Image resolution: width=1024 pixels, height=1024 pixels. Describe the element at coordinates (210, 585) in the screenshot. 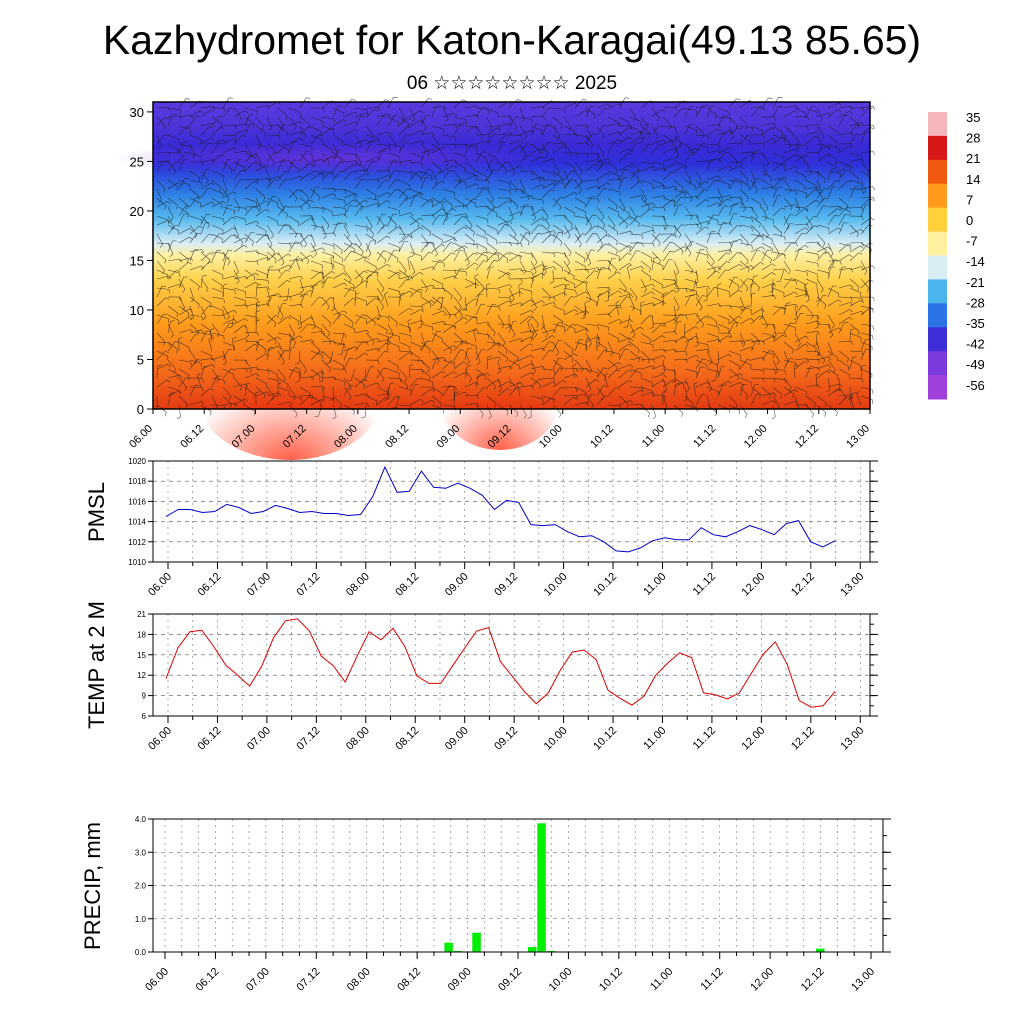

I see `x-tick-label: 06.12` at that location.